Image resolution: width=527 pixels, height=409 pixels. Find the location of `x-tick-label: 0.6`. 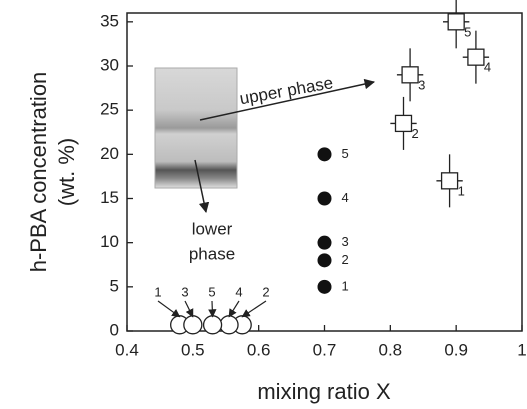

x-tick-label: 0.6 is located at coordinates (259, 349).